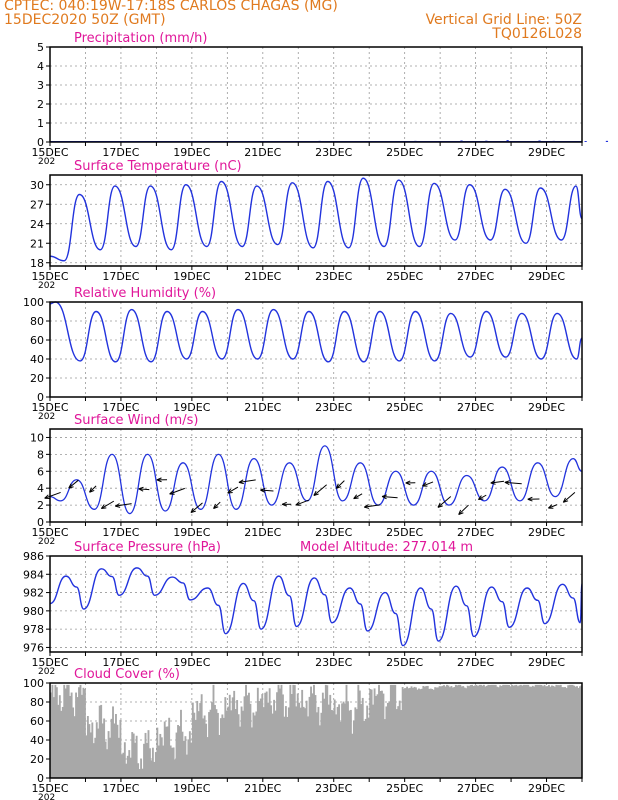  What do you see at coordinates (40, 522) in the screenshot?
I see `y-tick-label: 0` at bounding box center [40, 522].